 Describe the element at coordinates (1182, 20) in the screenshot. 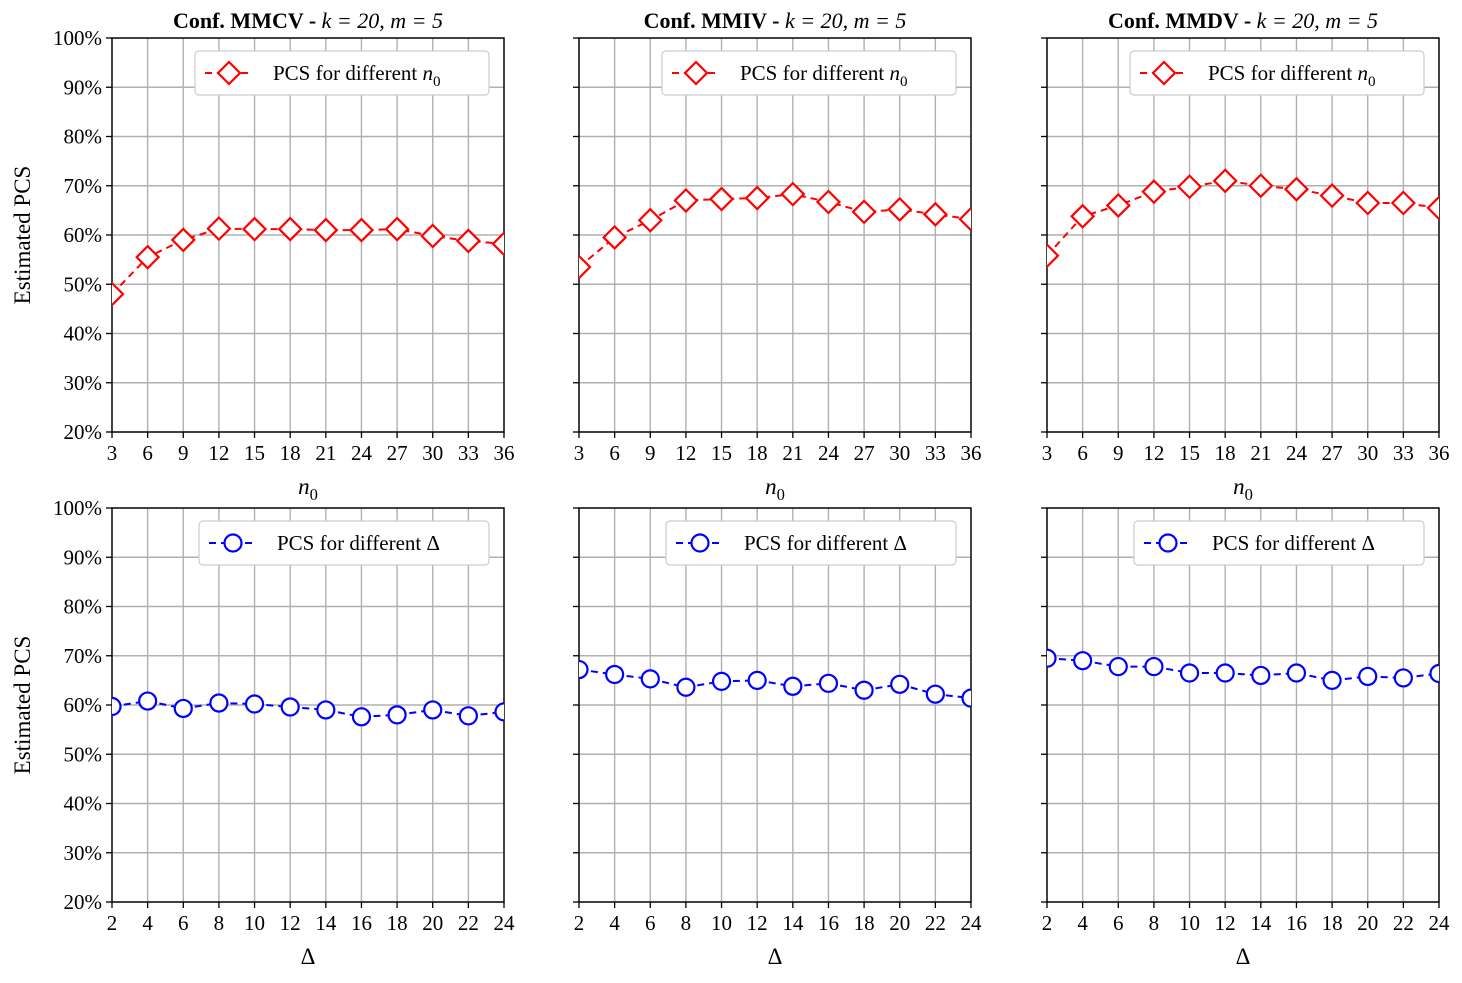

I see `title-bold: Conf. MMDV -` at that location.